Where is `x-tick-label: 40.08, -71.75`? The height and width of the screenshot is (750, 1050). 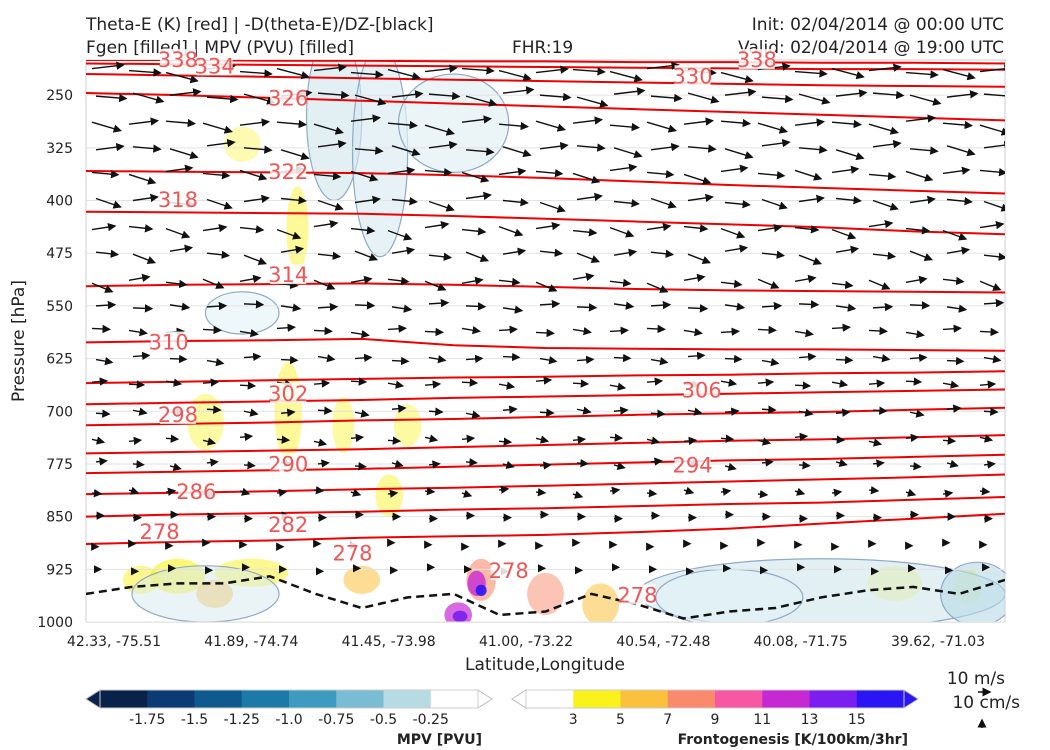 x-tick-label: 40.08, -71.75 is located at coordinates (801, 642).